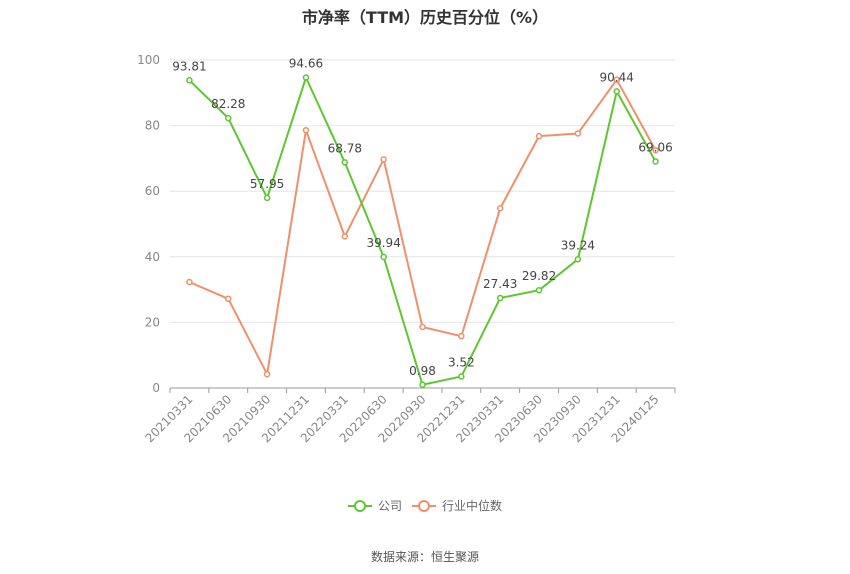  I want to click on data-label: 57.95, so click(267, 184).